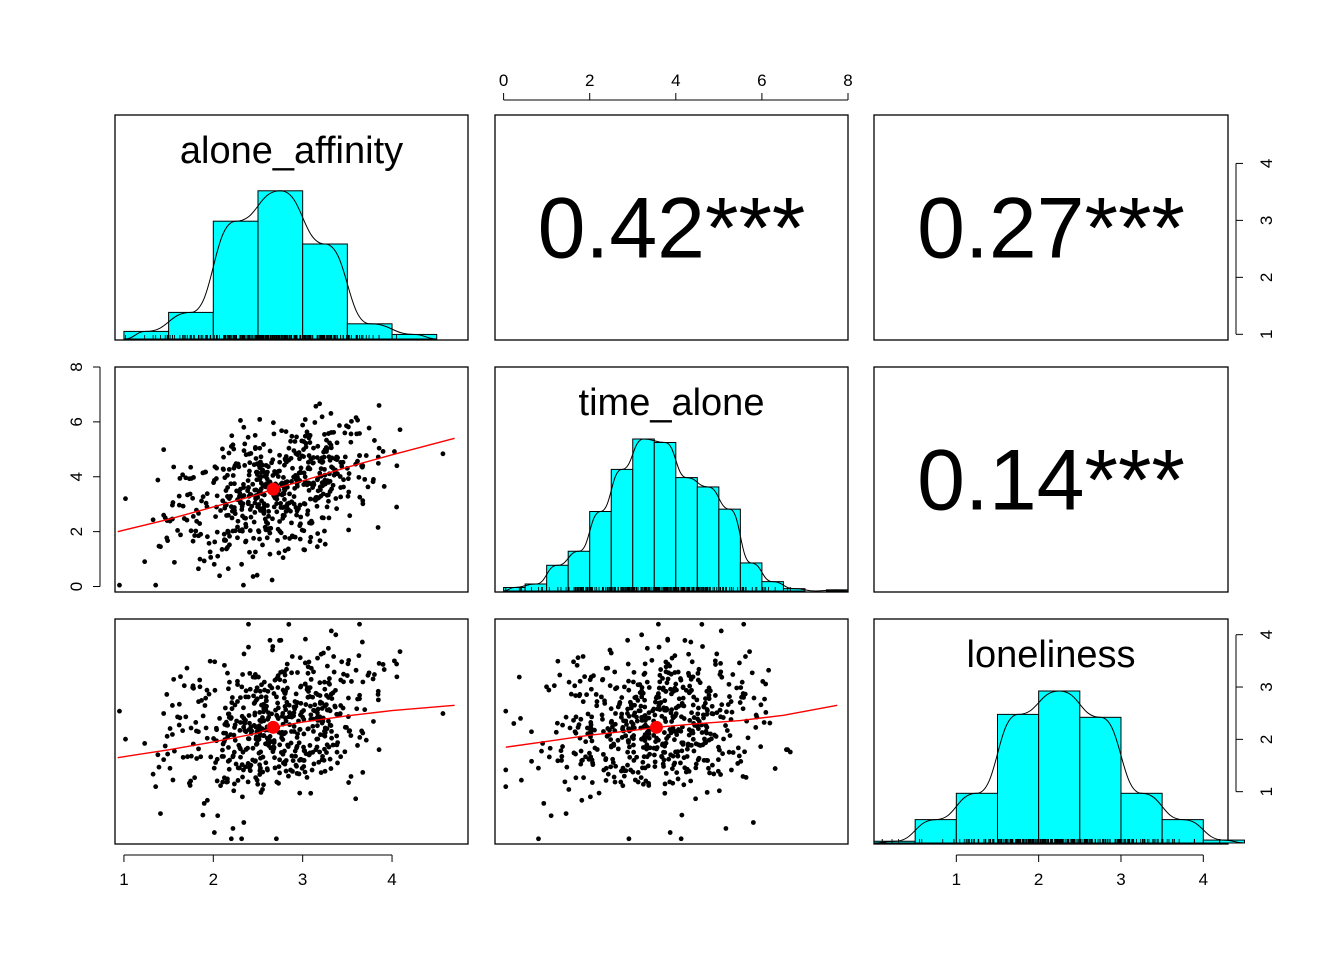 Image resolution: width=1344 pixels, height=960 pixels. What do you see at coordinates (1051, 229) in the screenshot?
I see `correlation-alone_affinity-loneliness: 0.27***` at bounding box center [1051, 229].